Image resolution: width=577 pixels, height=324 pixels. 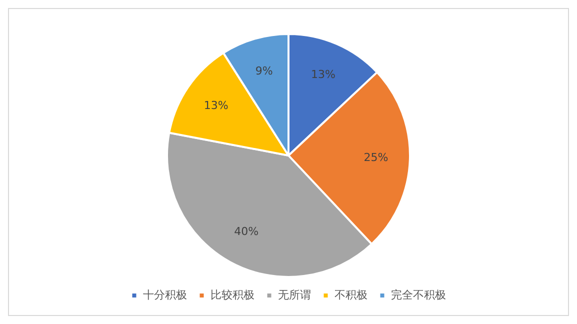 I want to click on data-label: 9%, so click(x=264, y=71).